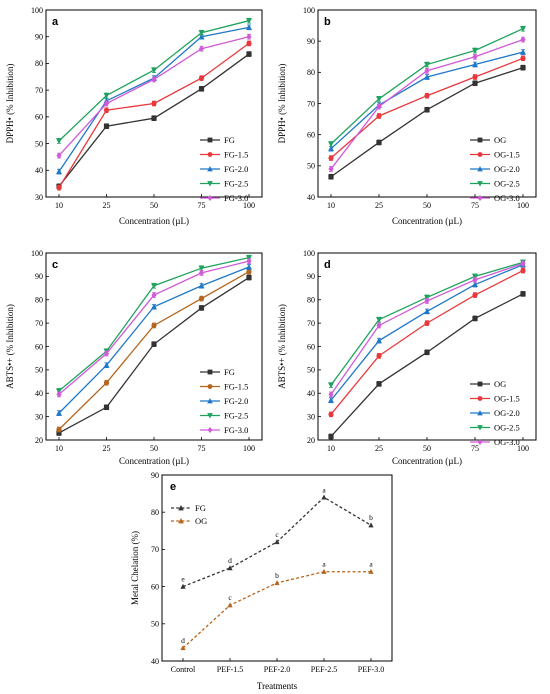 The image size is (550, 694). Describe the element at coordinates (311, 416) in the screenshot. I see `y-tick-label: 30` at that location.